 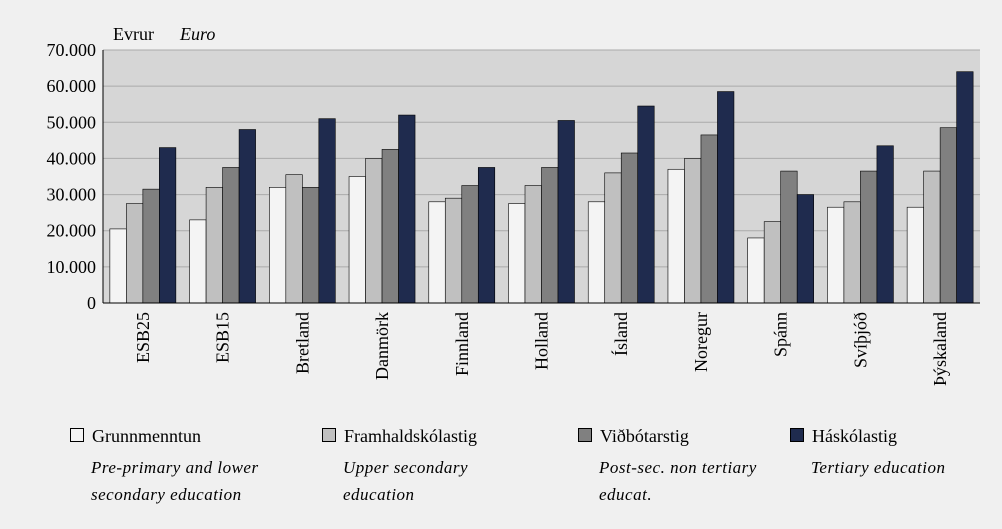 I want to click on y-tick-label: 30.000, so click(x=72, y=195).